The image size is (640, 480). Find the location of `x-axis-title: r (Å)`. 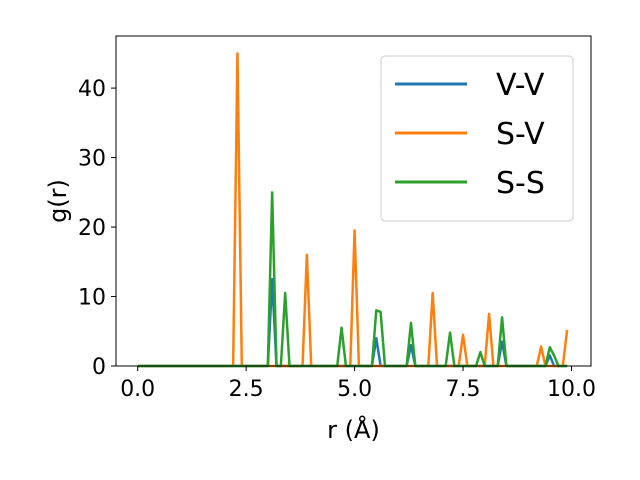

x-axis-title: r (Å) is located at coordinates (353, 429).